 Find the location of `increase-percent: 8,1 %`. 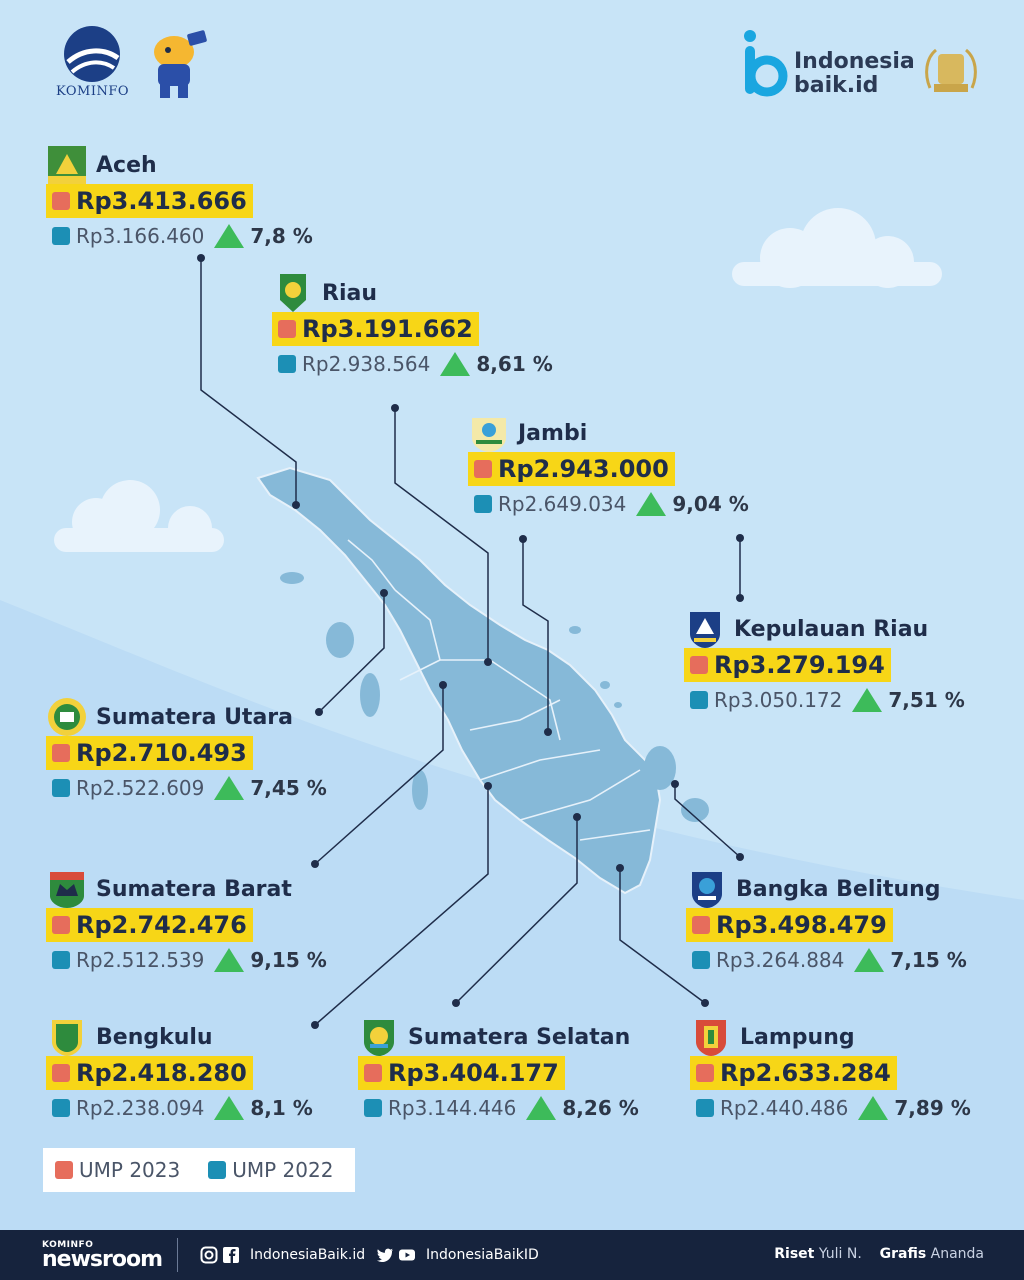

increase-percent: 8,1 % is located at coordinates (281, 1108).